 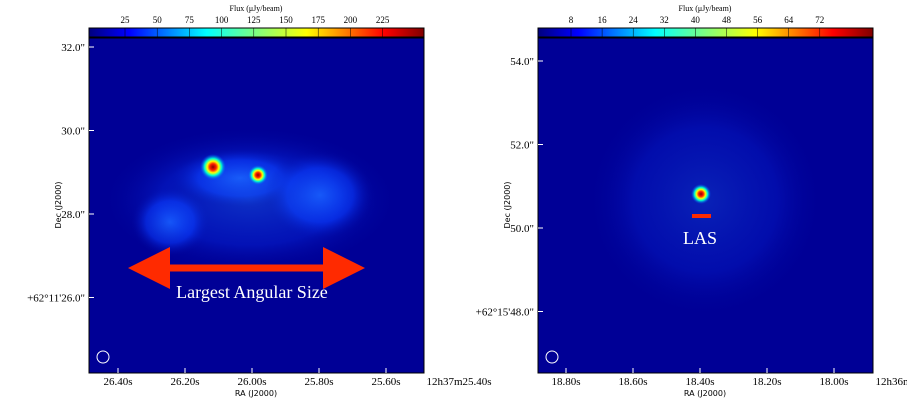 What do you see at coordinates (254, 20) in the screenshot?
I see `colorbar-tick-label: 125` at bounding box center [254, 20].